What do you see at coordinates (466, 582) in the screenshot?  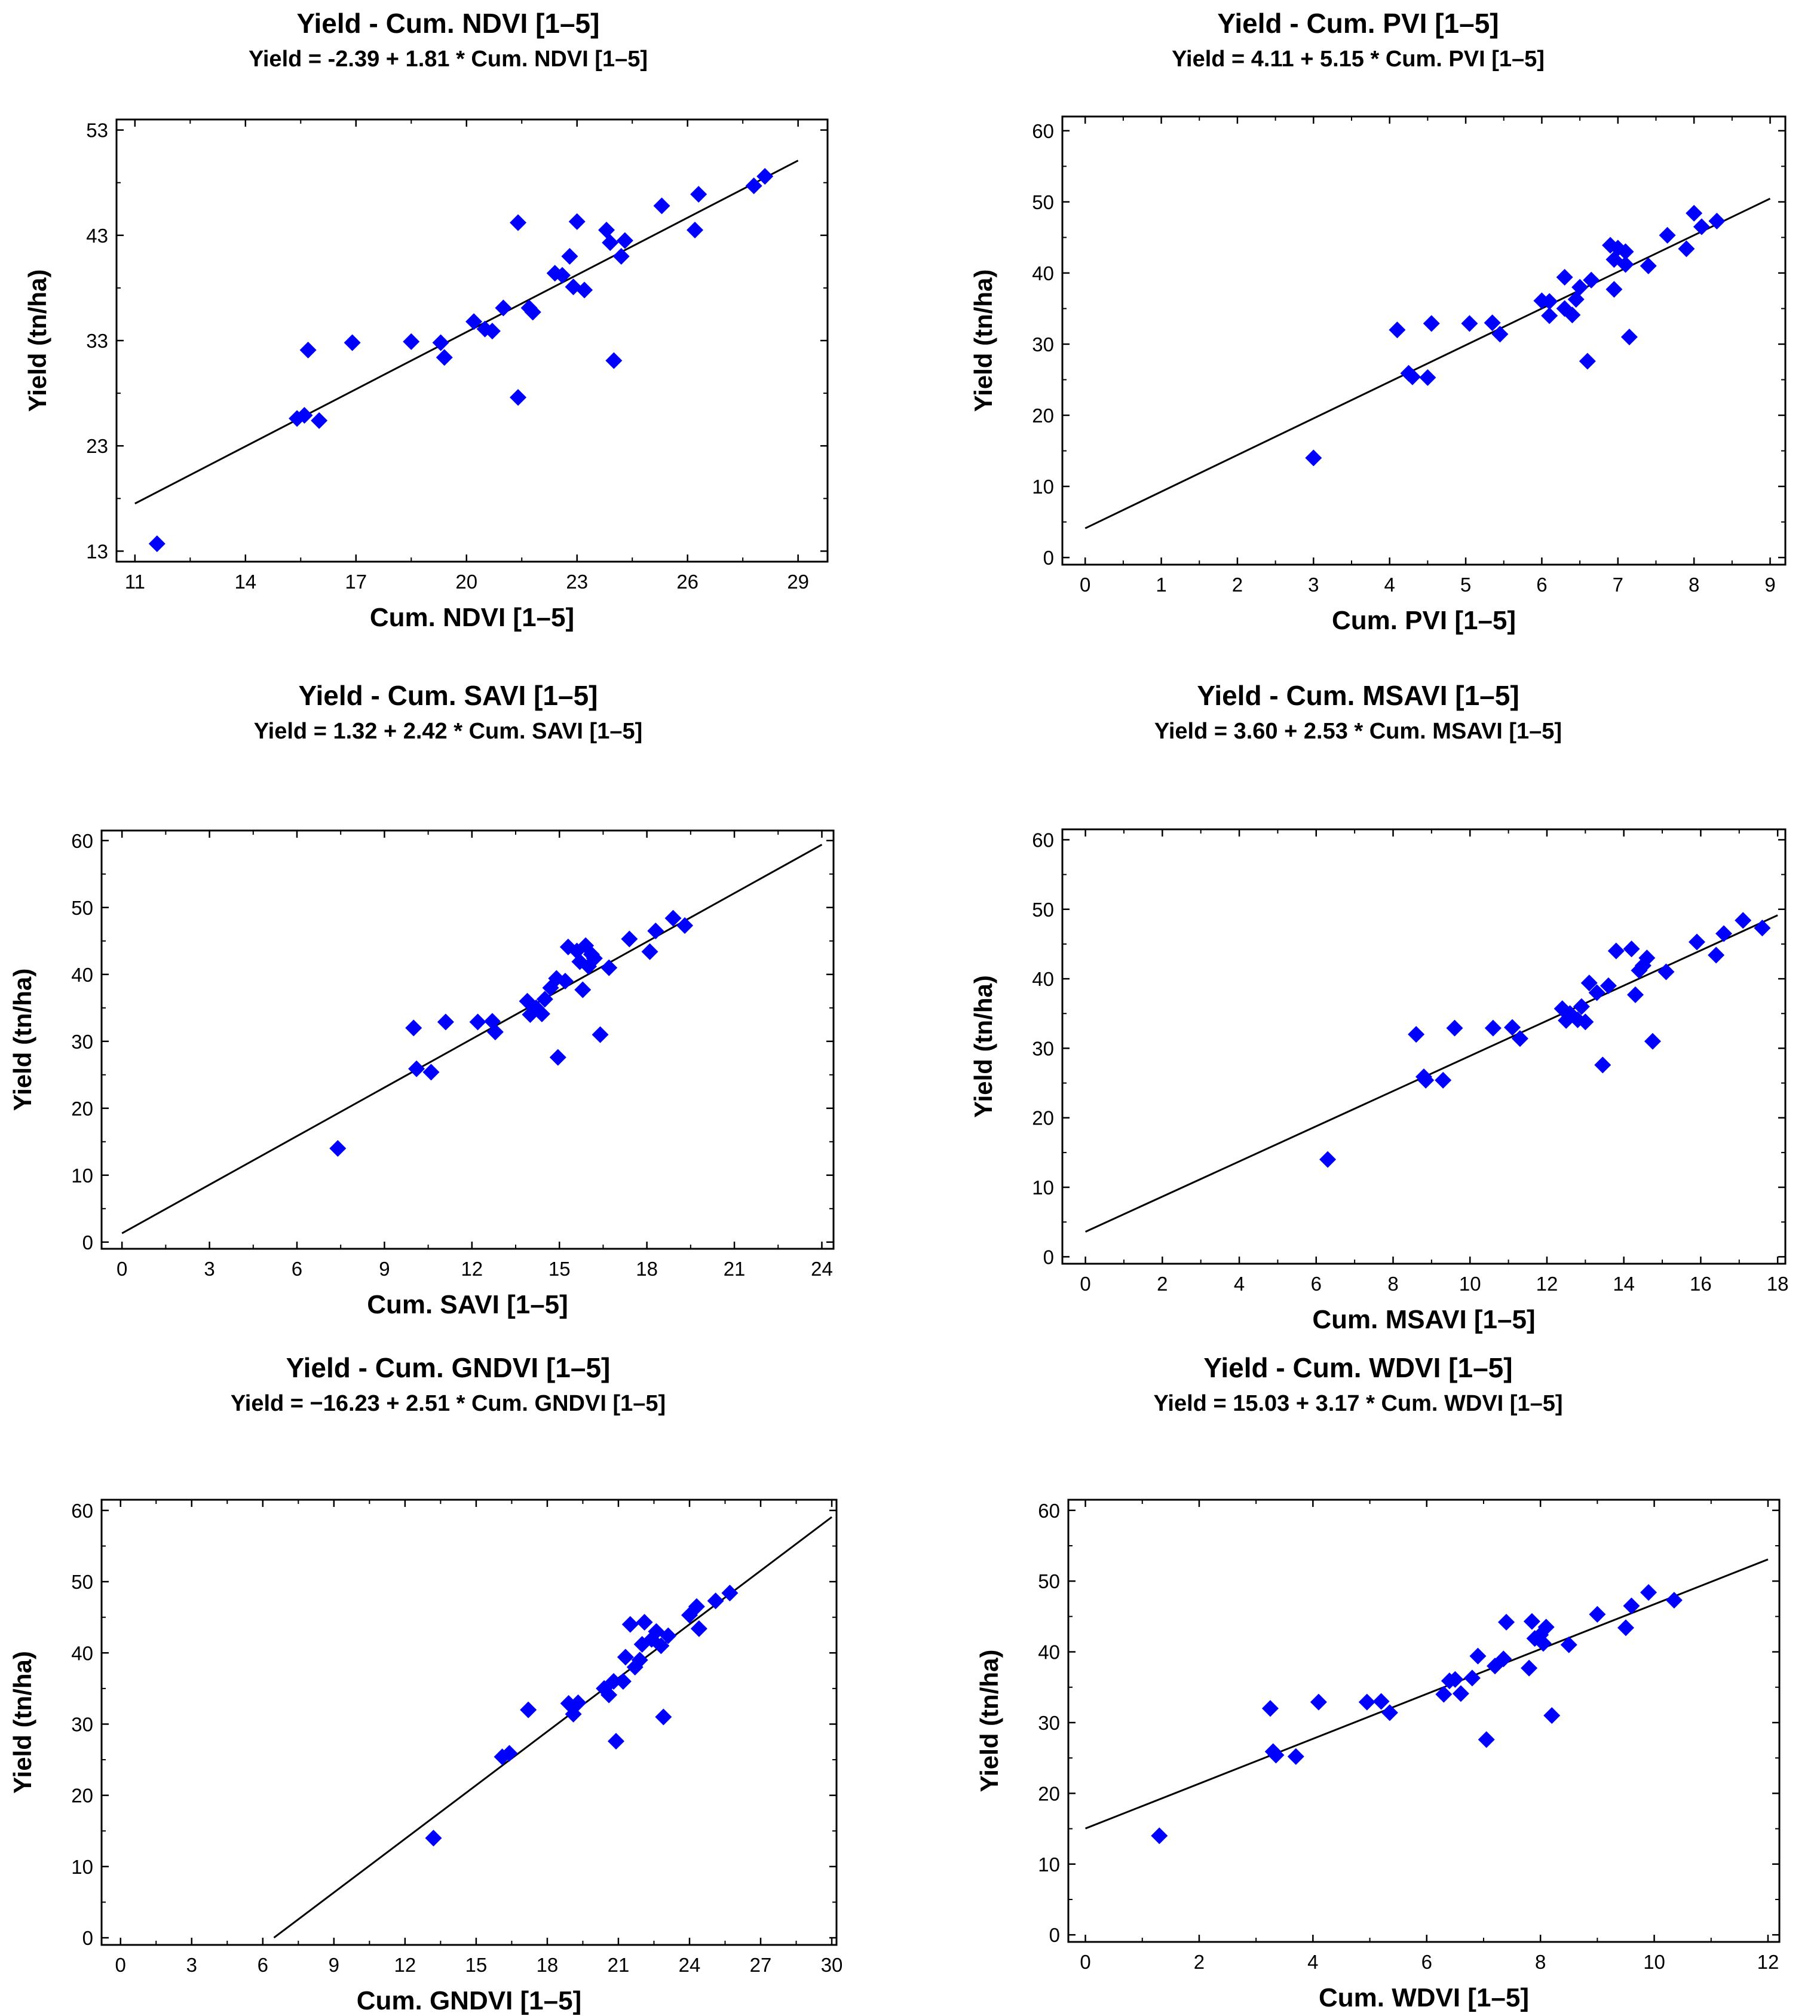 I see `x-tick-label: 20` at bounding box center [466, 582].